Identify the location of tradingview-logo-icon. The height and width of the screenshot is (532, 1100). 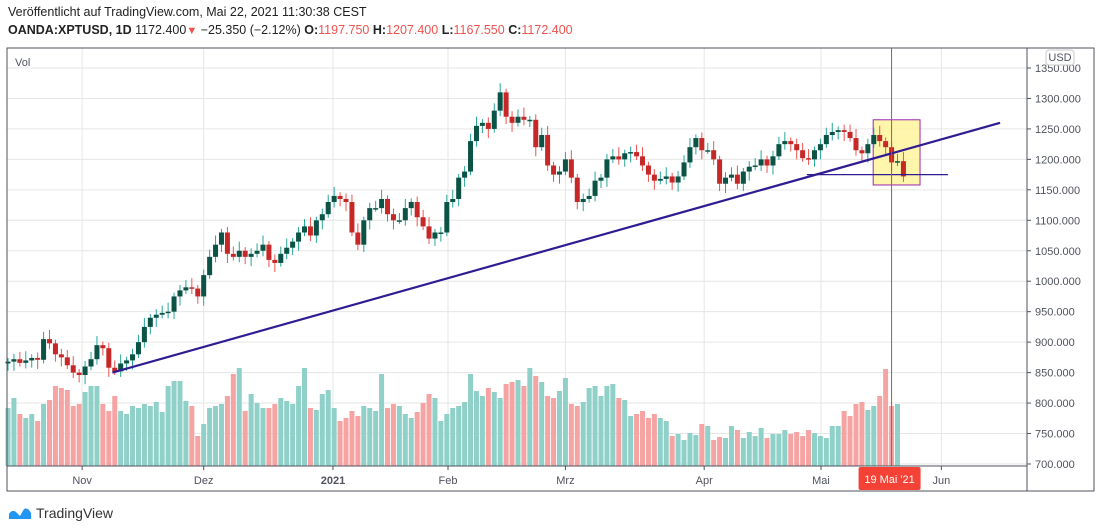
(20, 513).